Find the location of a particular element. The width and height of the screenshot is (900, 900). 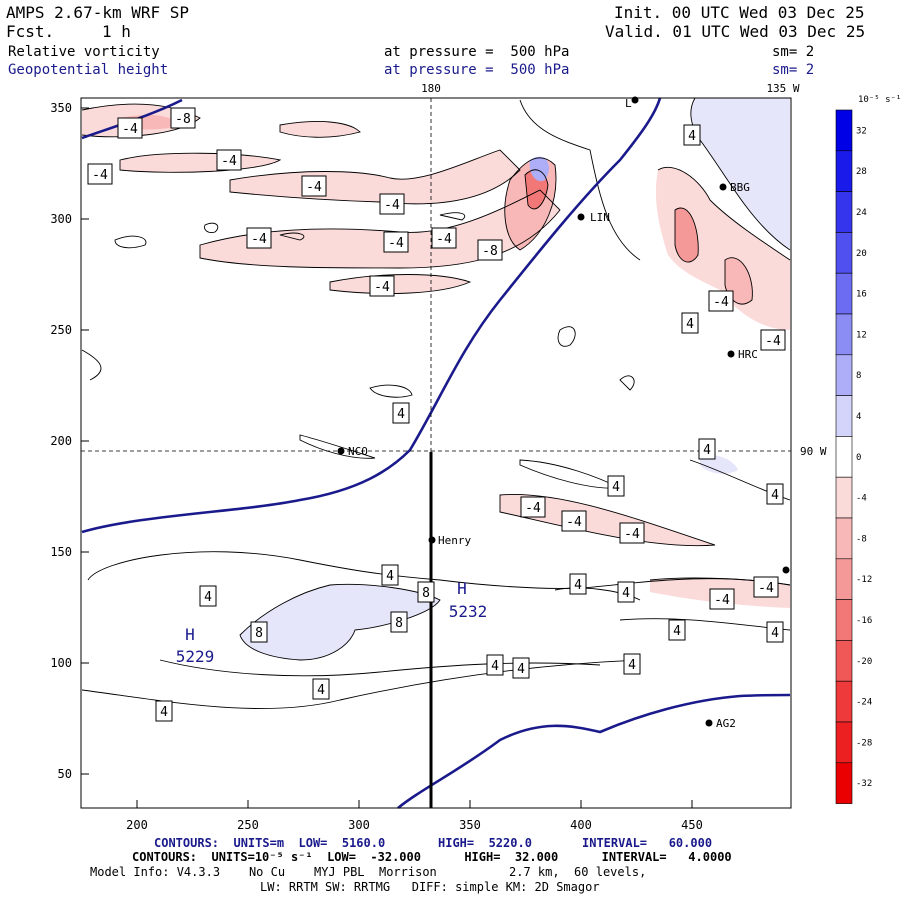

colorbar-tick-label: 0 is located at coordinates (858, 458).